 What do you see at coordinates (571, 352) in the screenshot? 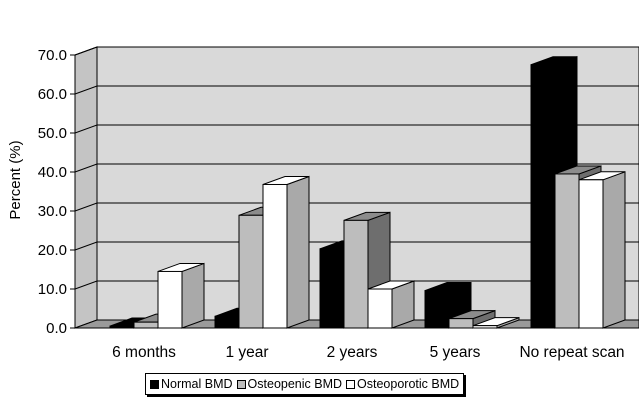
I see `x-category-label: No repeat scan` at bounding box center [571, 352].